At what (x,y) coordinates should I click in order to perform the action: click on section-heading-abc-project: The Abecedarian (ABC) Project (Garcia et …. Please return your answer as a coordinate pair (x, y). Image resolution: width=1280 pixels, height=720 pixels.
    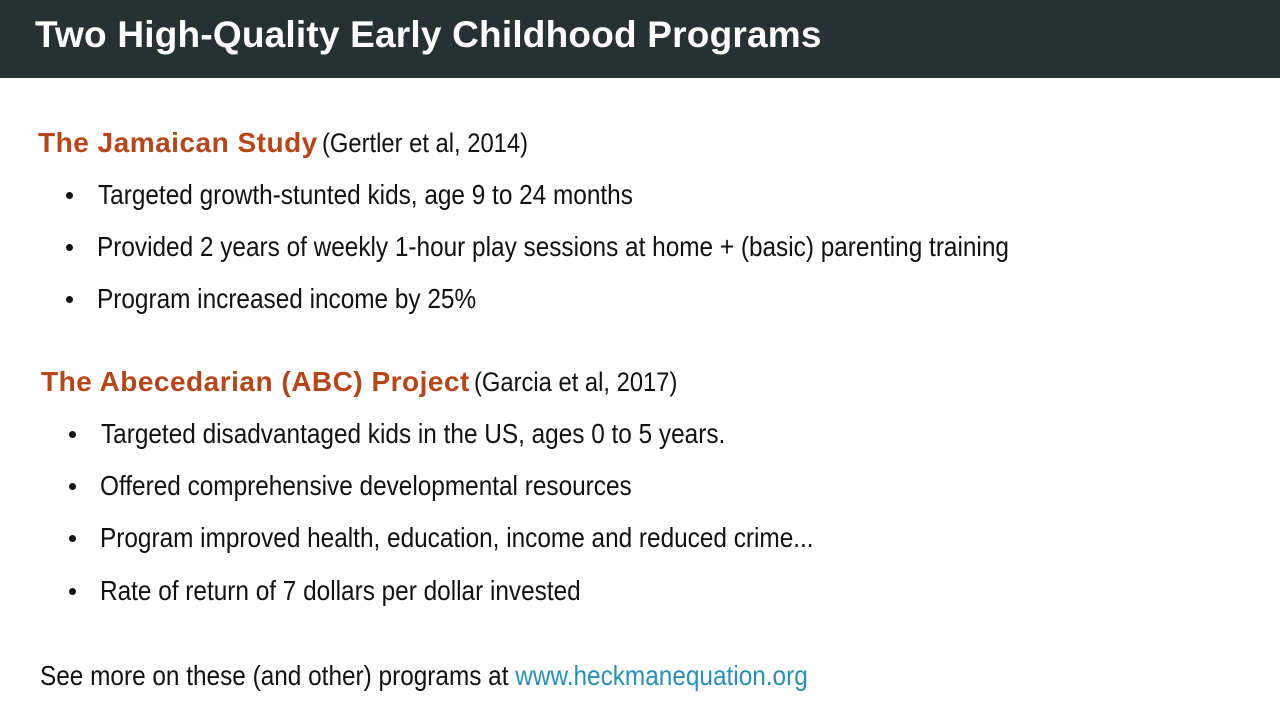
    Looking at the image, I should click on (373, 382).